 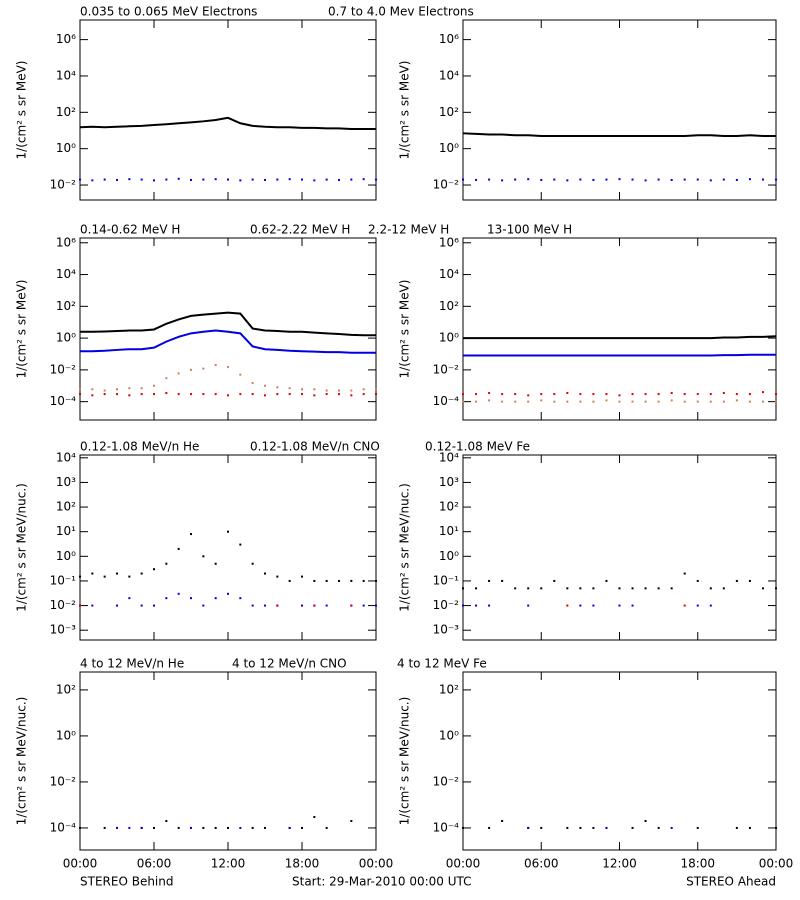 What do you see at coordinates (405, 329) in the screenshot?
I see `y-axis-label: 1/(cm² s sr MeV)` at bounding box center [405, 329].